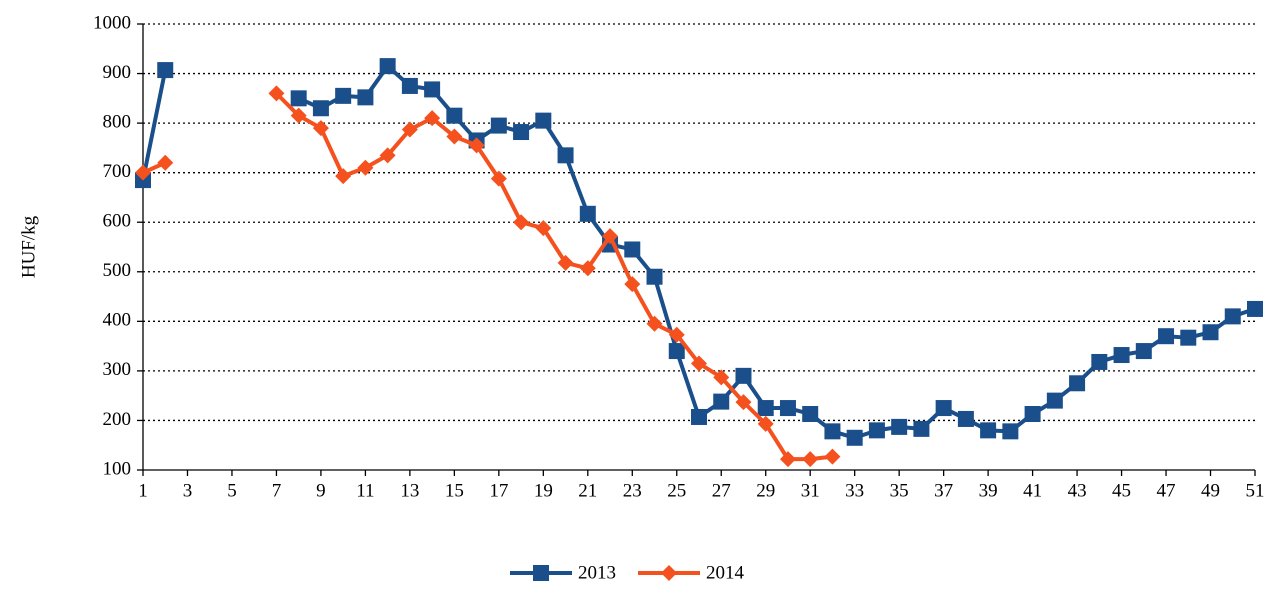 This screenshot has width=1268, height=599. I want to click on legend-label: 2013, so click(597, 572).